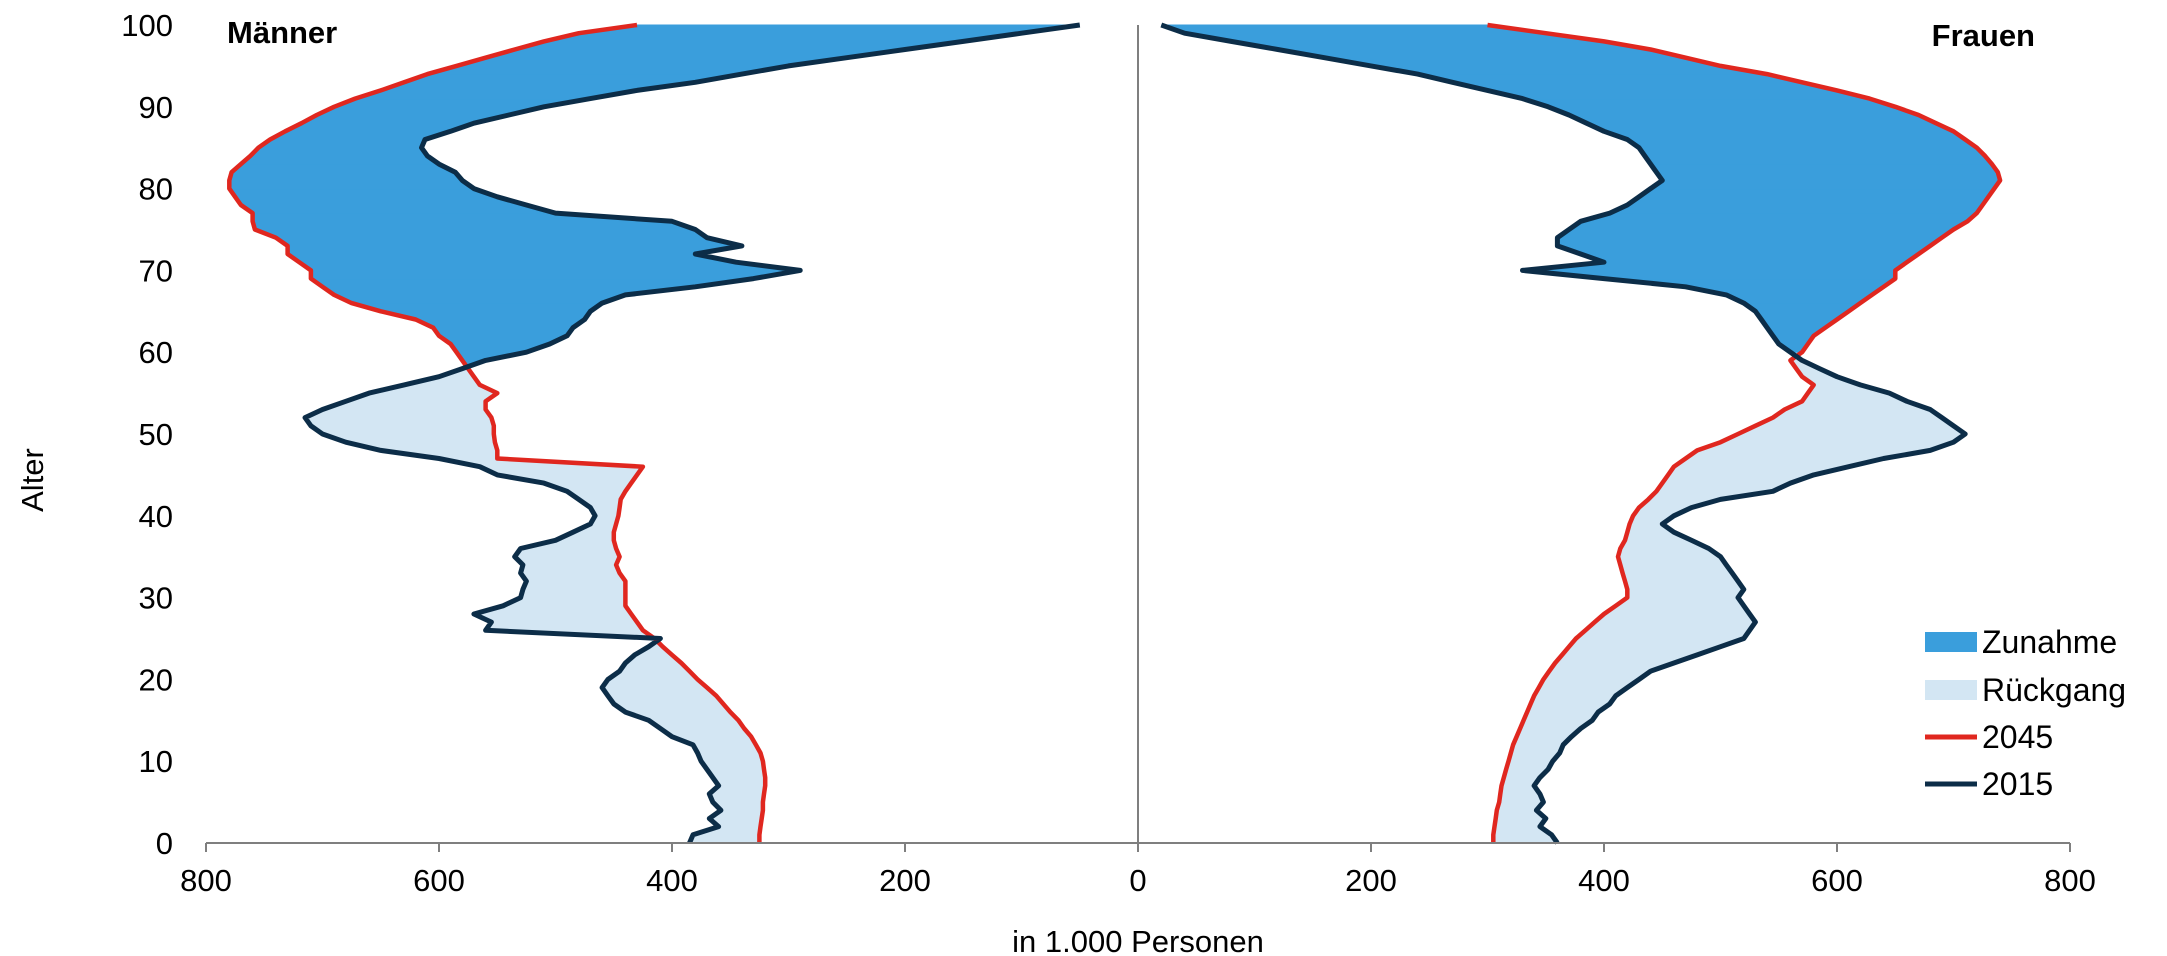 The height and width of the screenshot is (956, 2167). Describe the element at coordinates (156, 352) in the screenshot. I see `y-tick-label: 60` at that location.